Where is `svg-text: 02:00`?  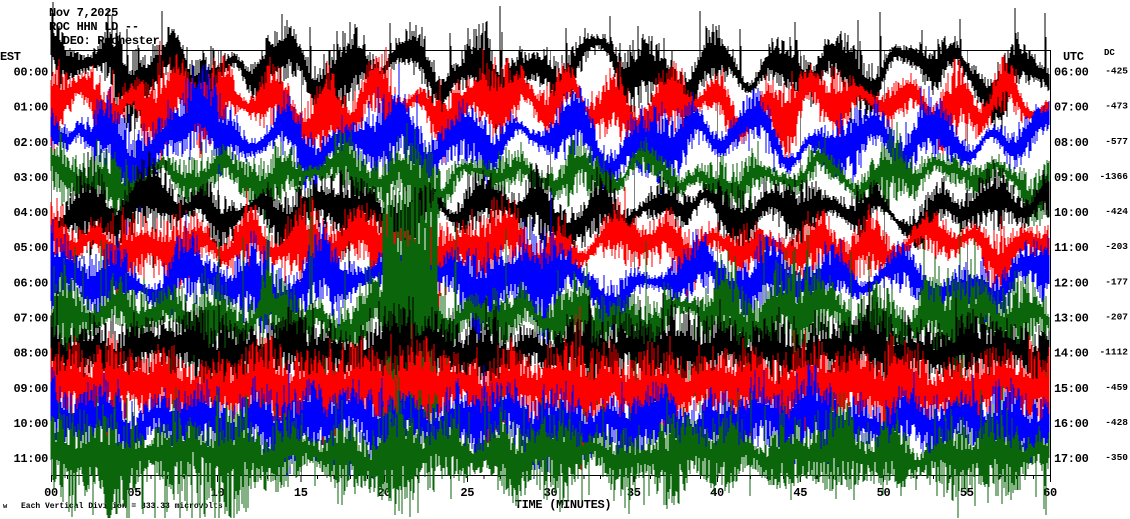 svg-text: 02:00 is located at coordinates (30, 143).